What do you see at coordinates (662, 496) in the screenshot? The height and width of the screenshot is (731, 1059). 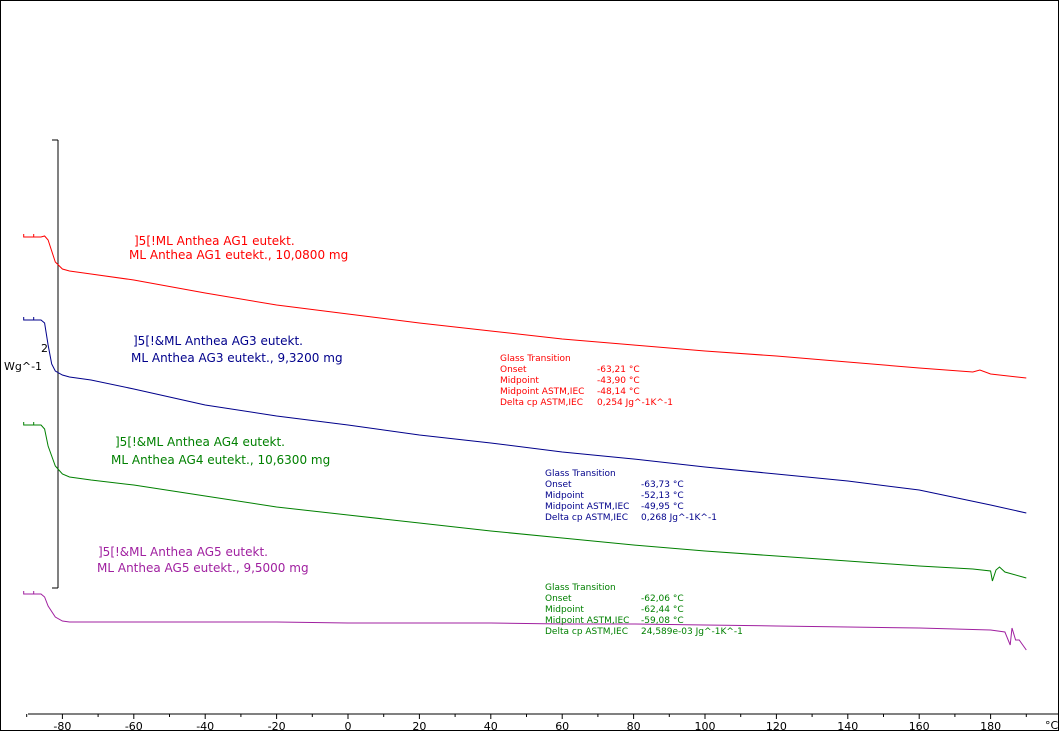 I see `annotation-value: -52,13 °C` at bounding box center [662, 496].